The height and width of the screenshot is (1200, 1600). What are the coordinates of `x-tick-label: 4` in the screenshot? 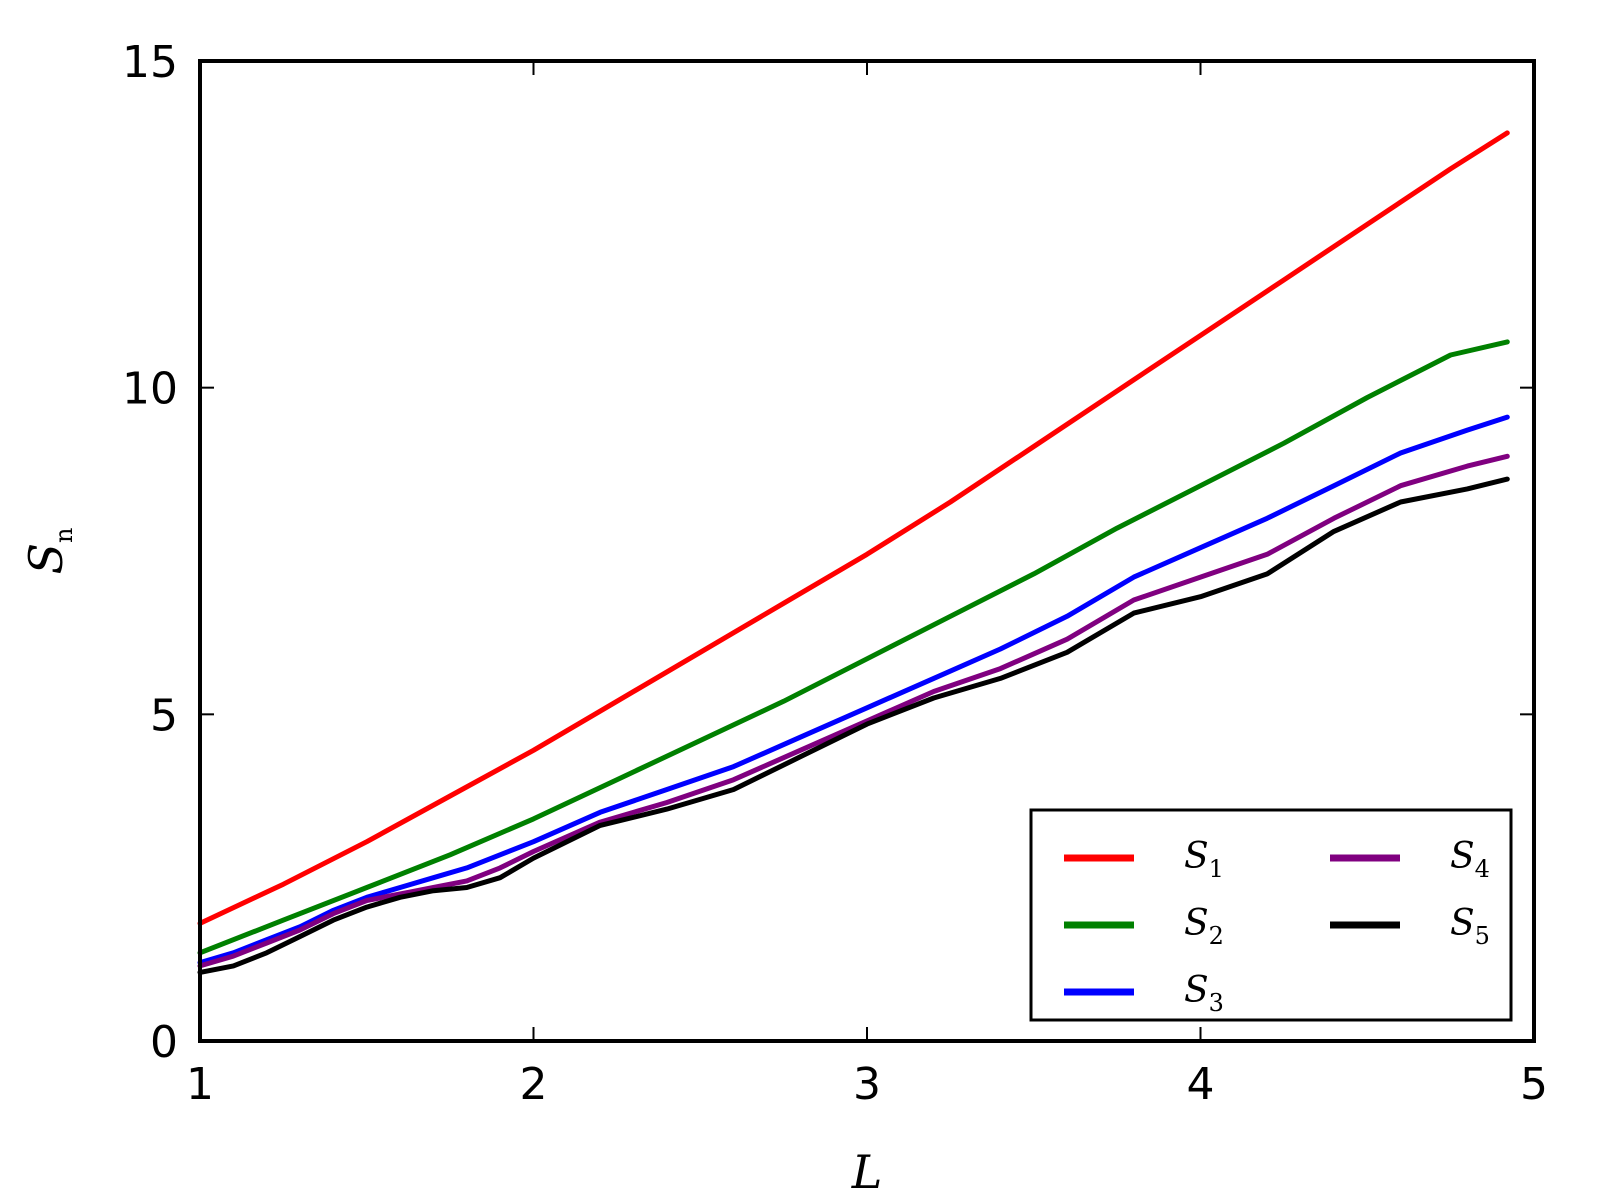 It's located at (1201, 1084).